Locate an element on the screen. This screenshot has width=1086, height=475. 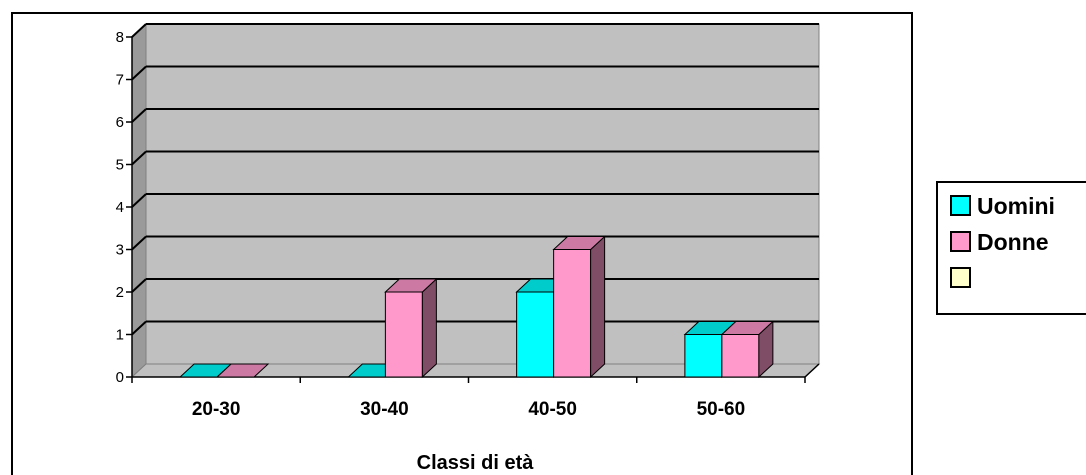
x-tick-label: 50-60 is located at coordinates (721, 409).